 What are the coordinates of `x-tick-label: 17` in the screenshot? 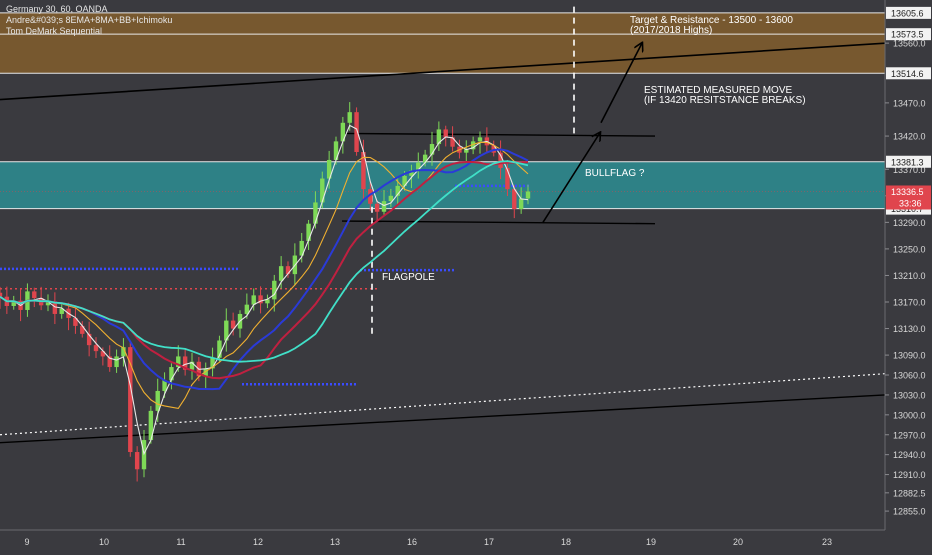 It's located at (489, 542).